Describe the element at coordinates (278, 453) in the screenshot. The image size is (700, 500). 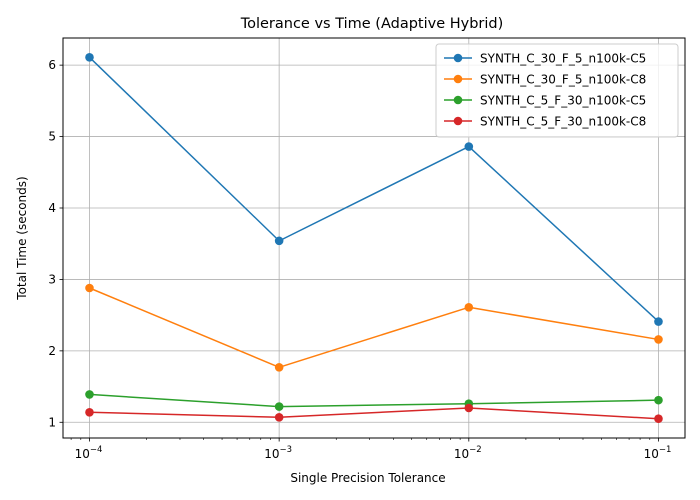
I see `x-tick-label: 10⁻³` at that location.